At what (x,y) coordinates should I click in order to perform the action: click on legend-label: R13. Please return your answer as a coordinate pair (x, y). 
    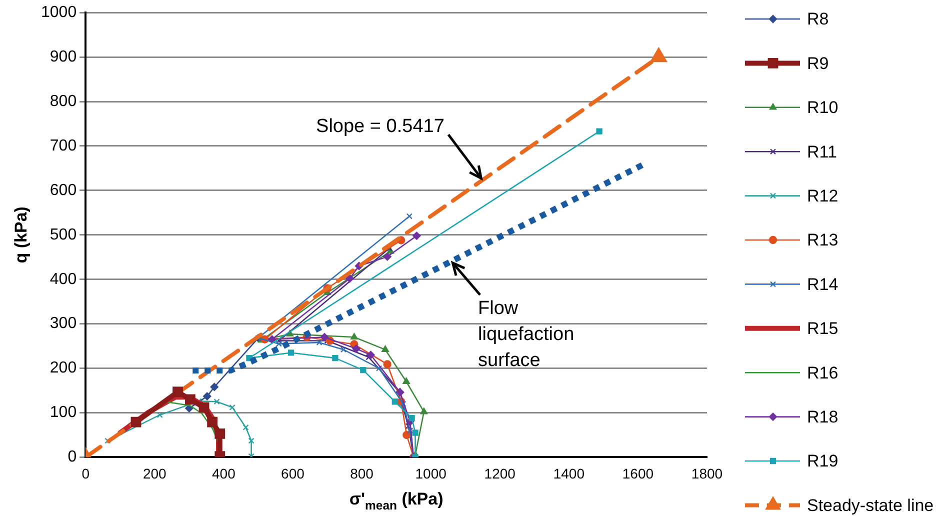
    Looking at the image, I should click on (822, 240).